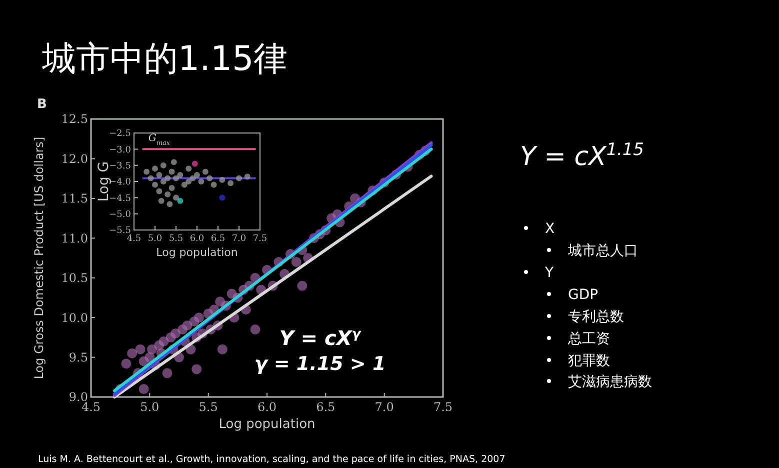  What do you see at coordinates (589, 361) in the screenshot?
I see `text: 犯罪数` at bounding box center [589, 361].